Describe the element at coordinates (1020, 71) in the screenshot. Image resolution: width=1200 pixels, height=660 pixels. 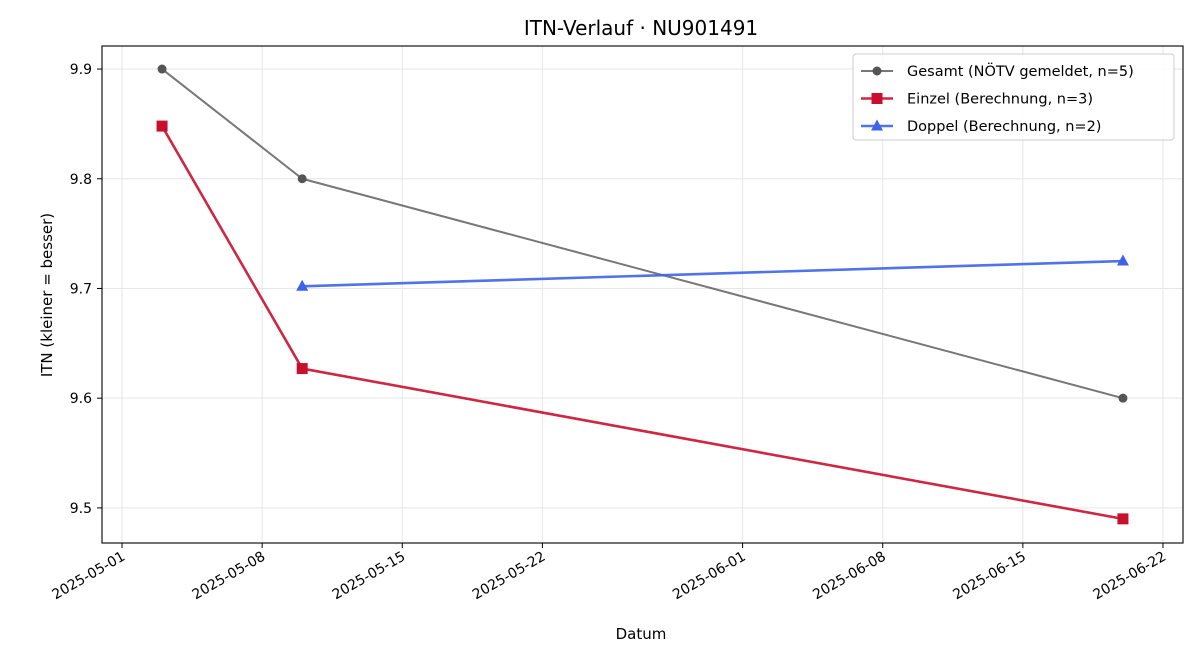
I see `legend-label: Gesamt (NÖTV gemeldet, n=5)` at that location.